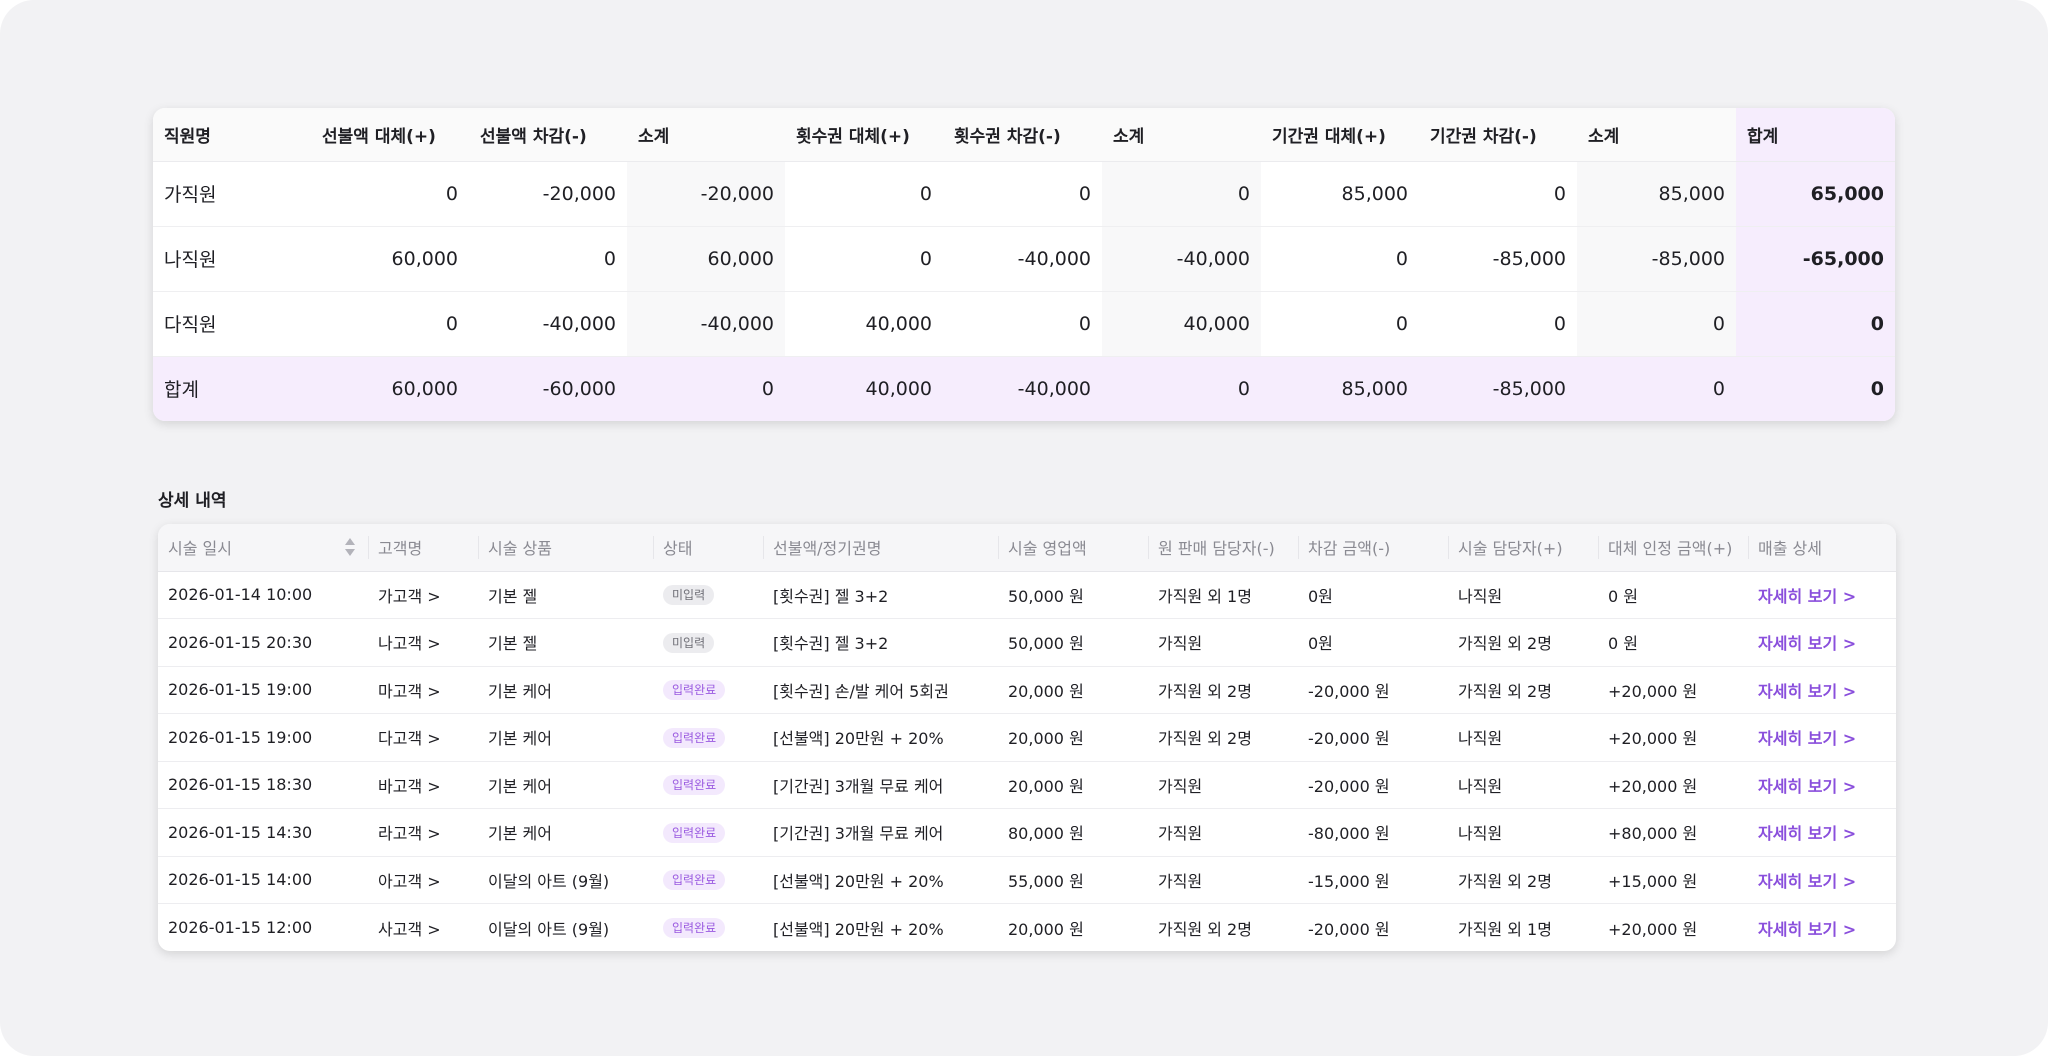  Describe the element at coordinates (409, 691) in the screenshot. I see `customer-link: 마고객 >` at that location.